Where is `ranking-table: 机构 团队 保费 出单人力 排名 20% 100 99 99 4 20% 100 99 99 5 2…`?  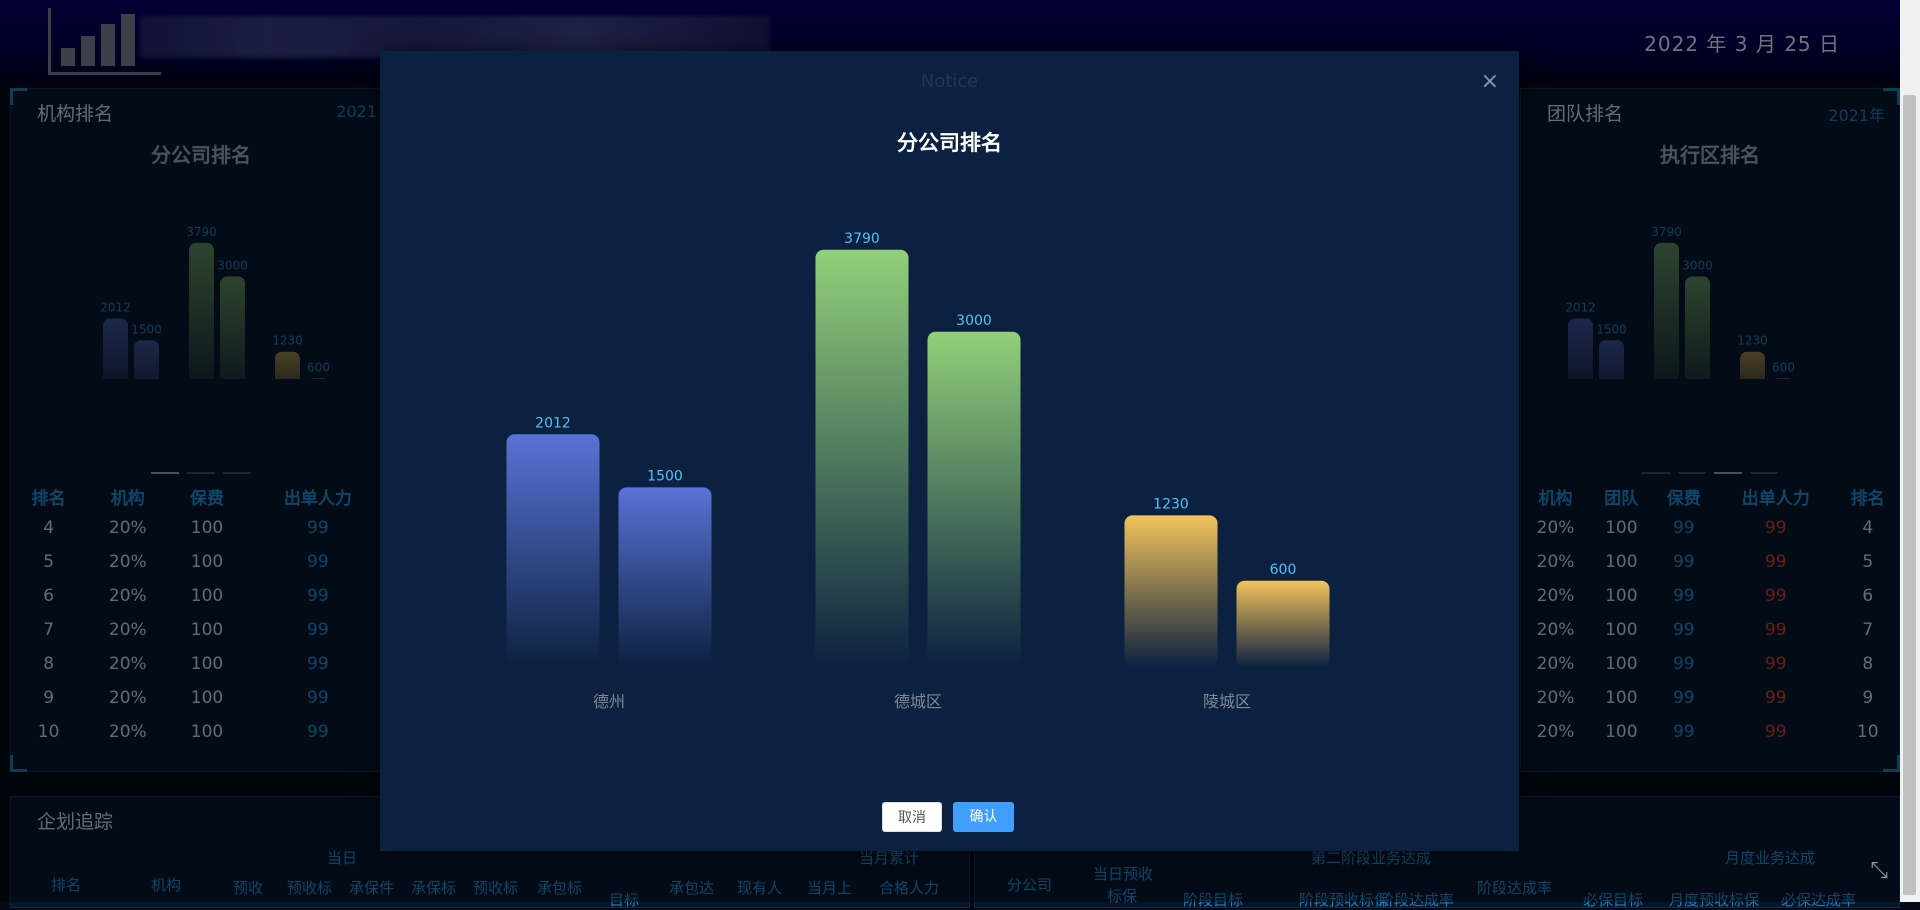 ranking-table: 机构 团队 保费 出单人力 排名 20% 100 99 99 4 20% 100 99 99 5 2… is located at coordinates (1710, 615).